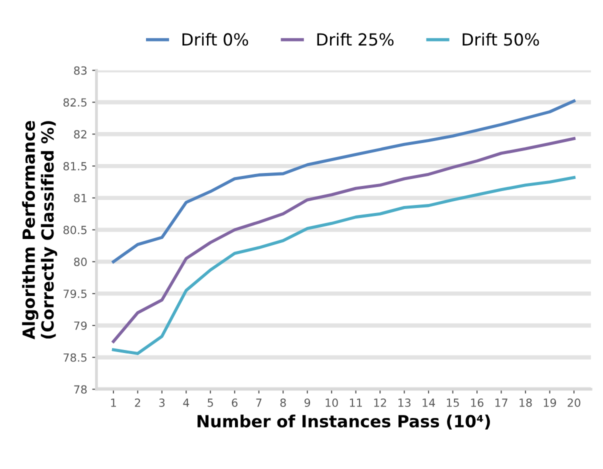 The image size is (603, 469). What do you see at coordinates (283, 402) in the screenshot?
I see `x-tick-label: 8` at bounding box center [283, 402].